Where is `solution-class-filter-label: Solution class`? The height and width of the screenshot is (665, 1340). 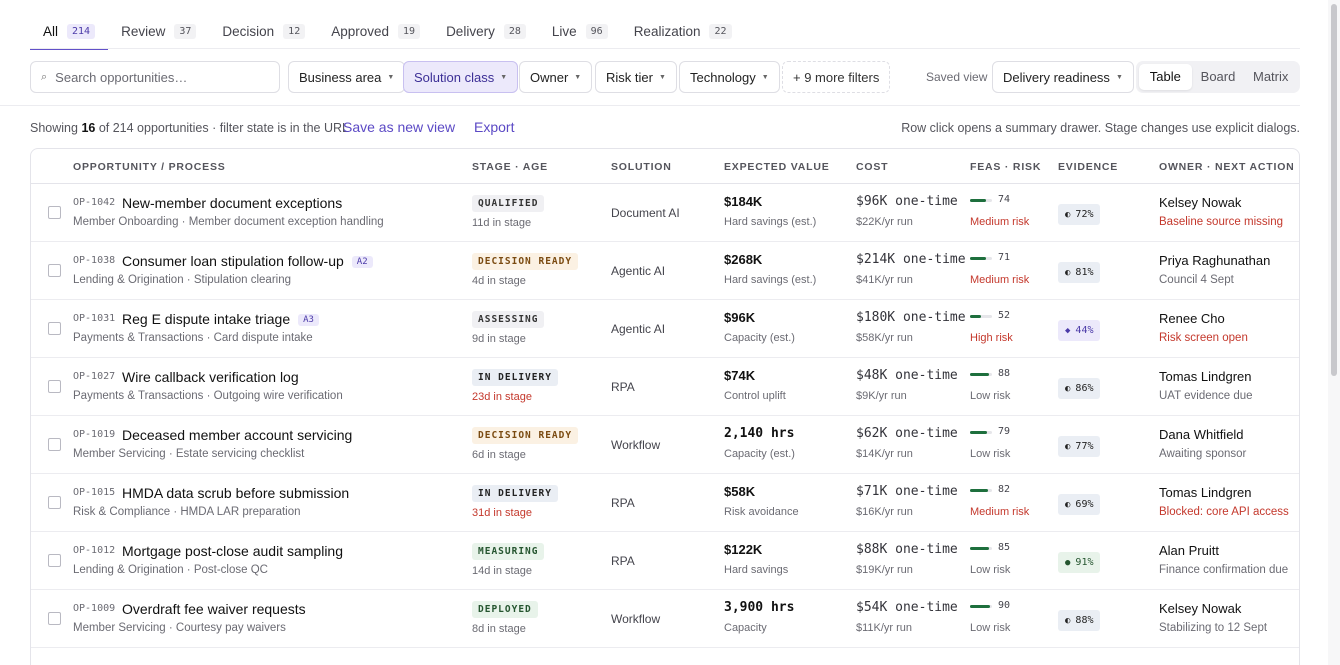 solution-class-filter-label: Solution class is located at coordinates (454, 77).